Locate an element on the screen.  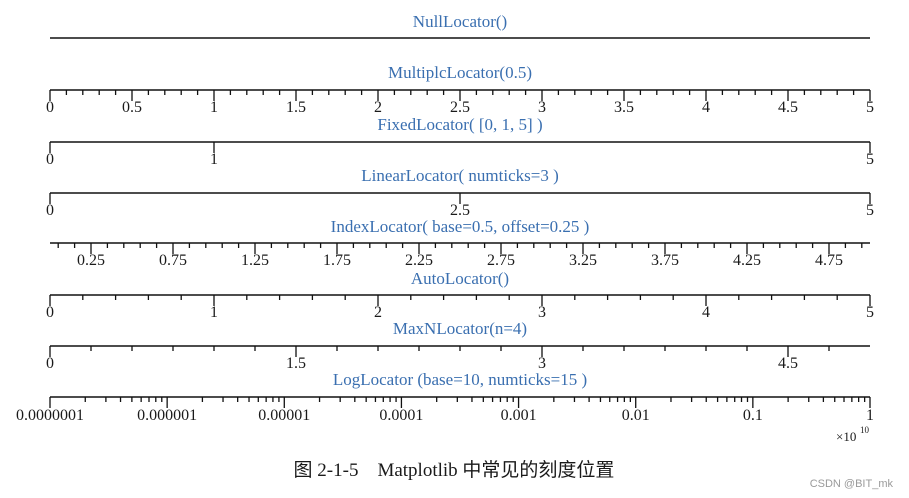
panel-title: AutoLocator() is located at coordinates (460, 278).